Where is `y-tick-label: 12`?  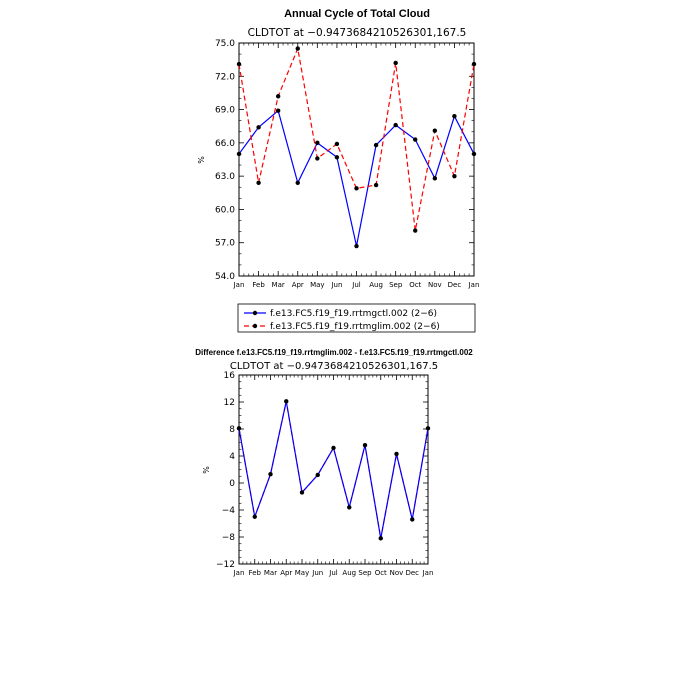
y-tick-label: 12 is located at coordinates (229, 403).